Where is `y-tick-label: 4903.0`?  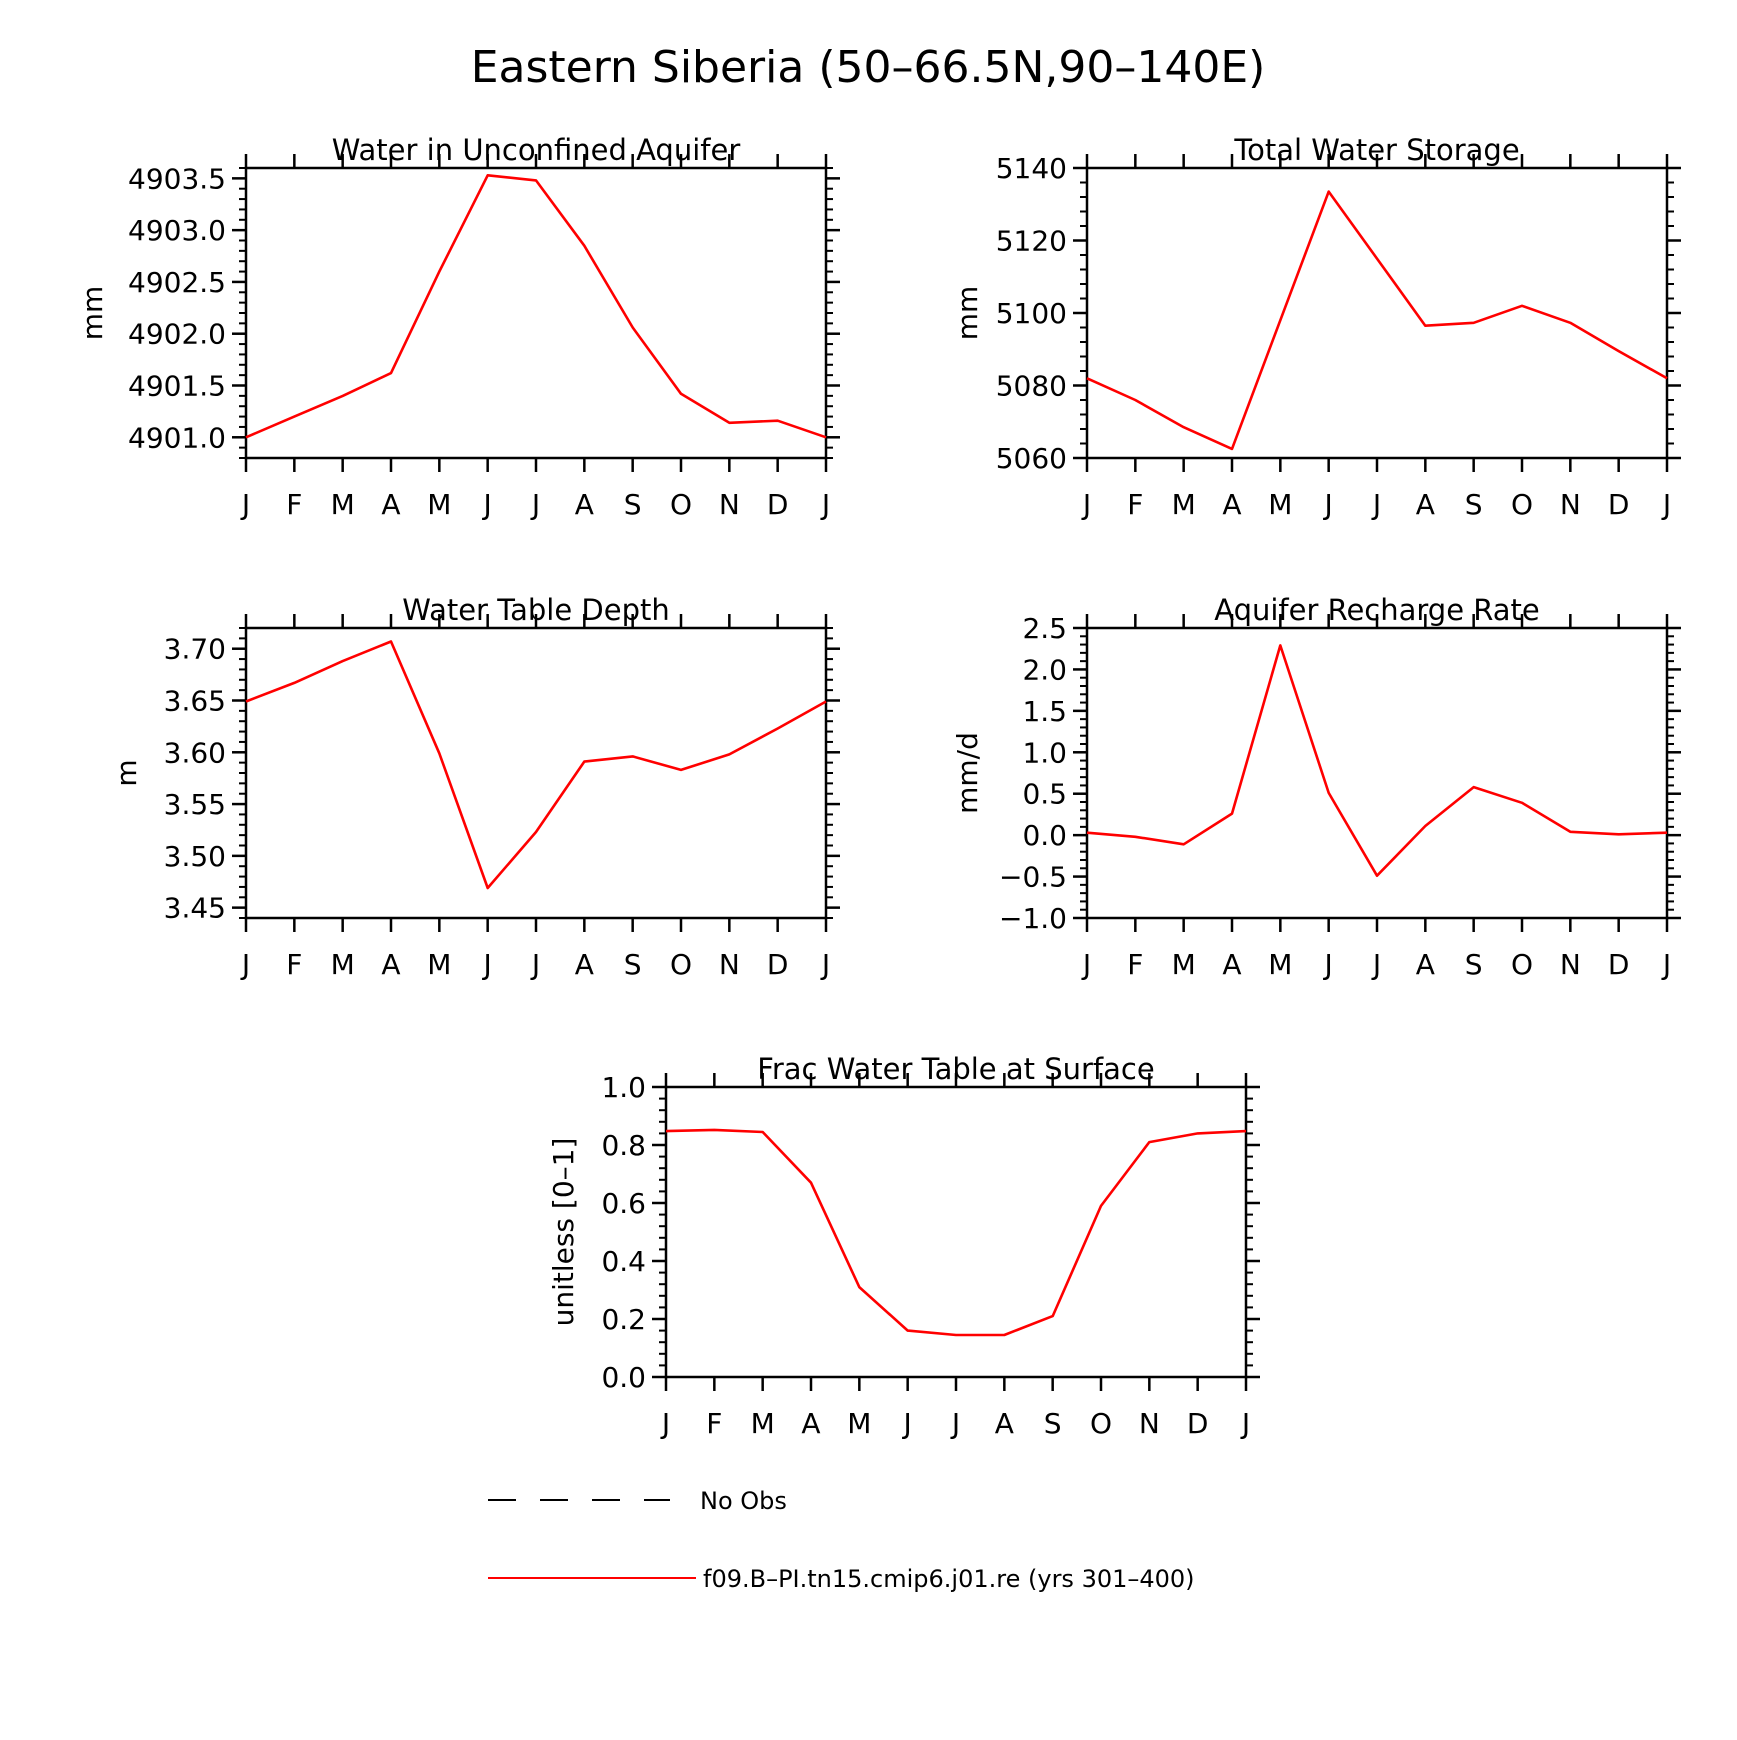
y-tick-label: 4903.0 is located at coordinates (177, 230).